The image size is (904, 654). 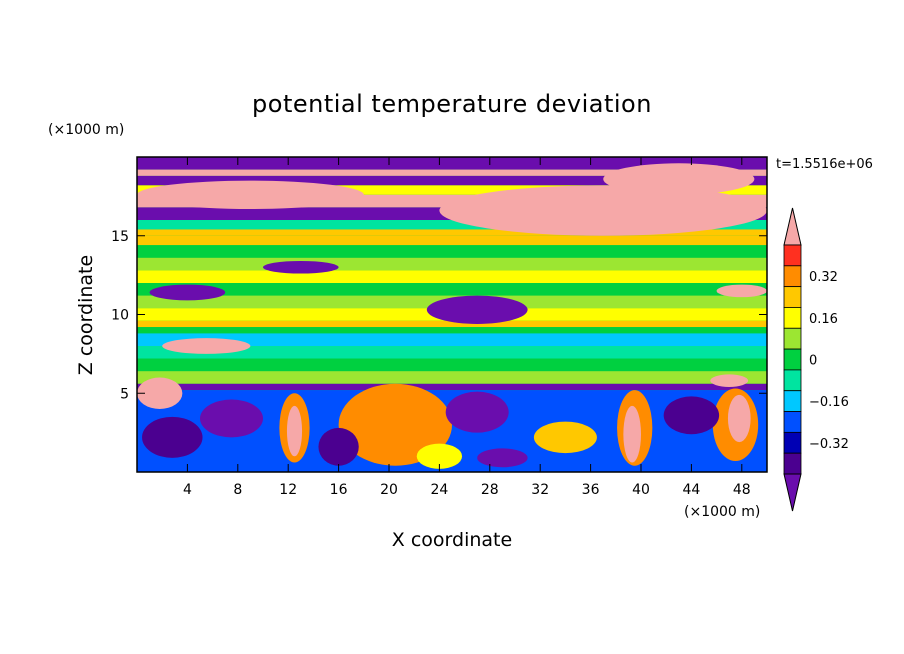 What do you see at coordinates (339, 490) in the screenshot?
I see `x-tick-label: 16` at bounding box center [339, 490].